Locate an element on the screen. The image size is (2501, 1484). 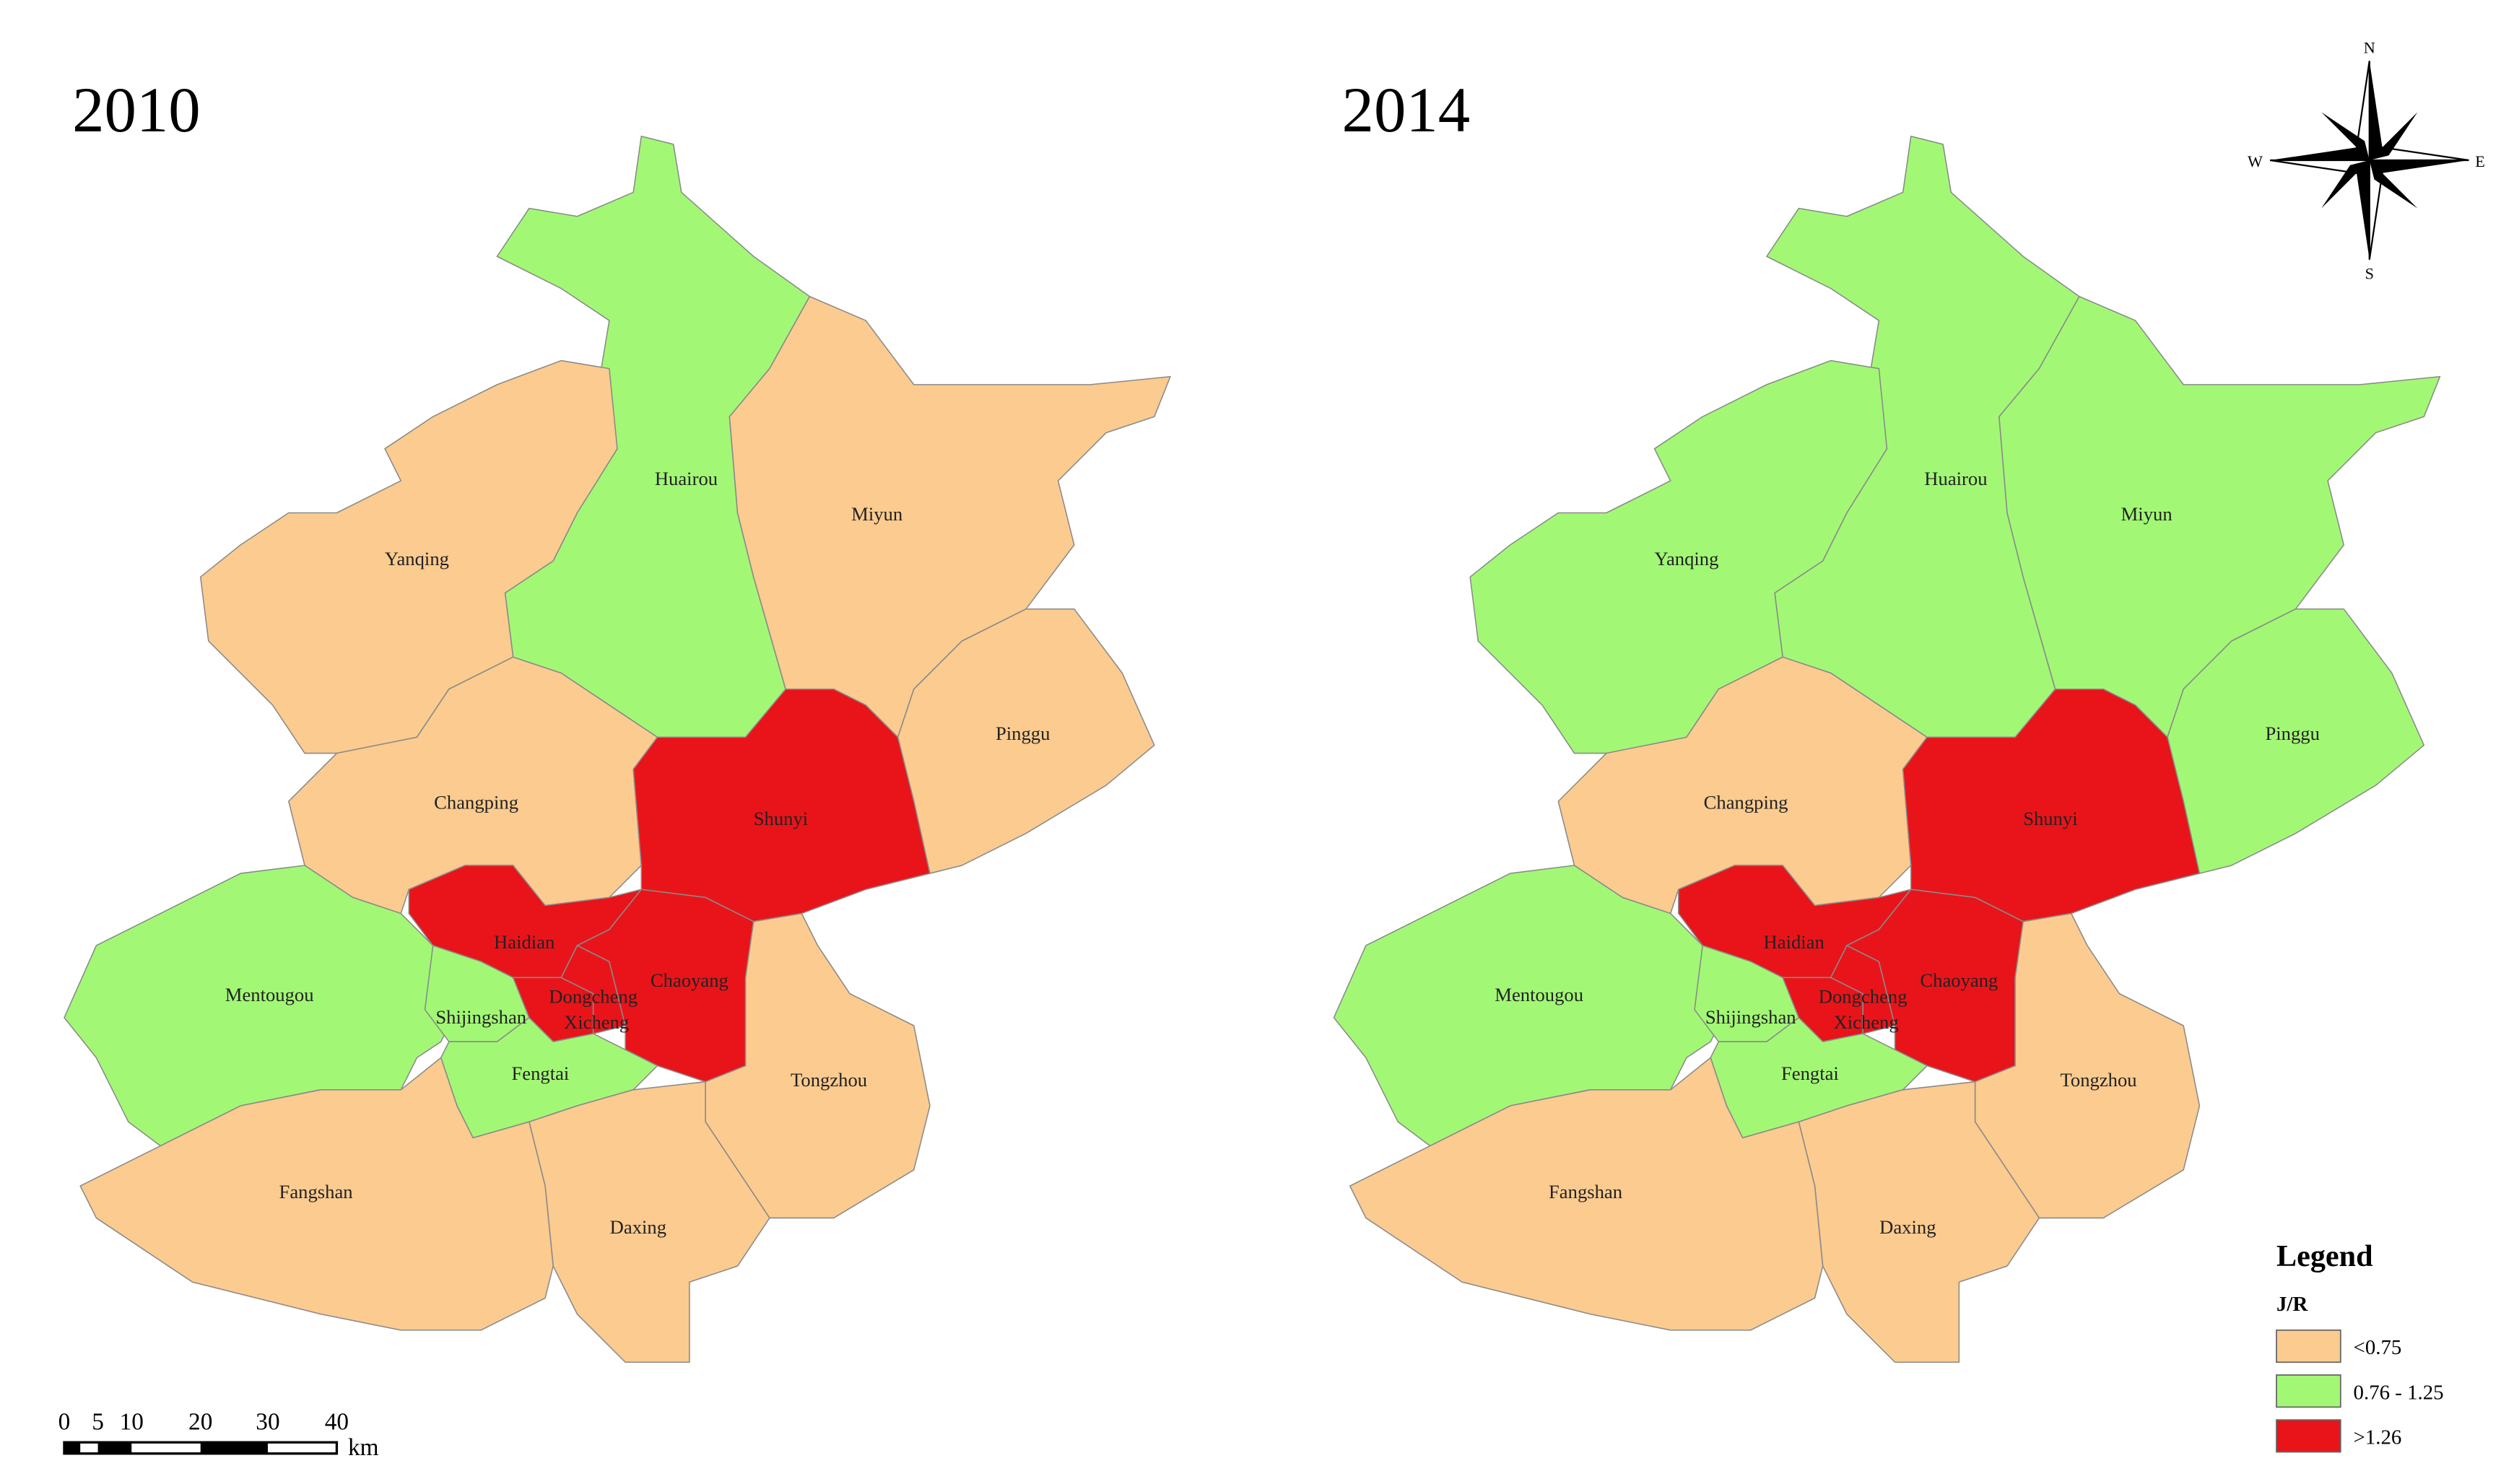
legend-label: <0.75 is located at coordinates (2378, 1347).